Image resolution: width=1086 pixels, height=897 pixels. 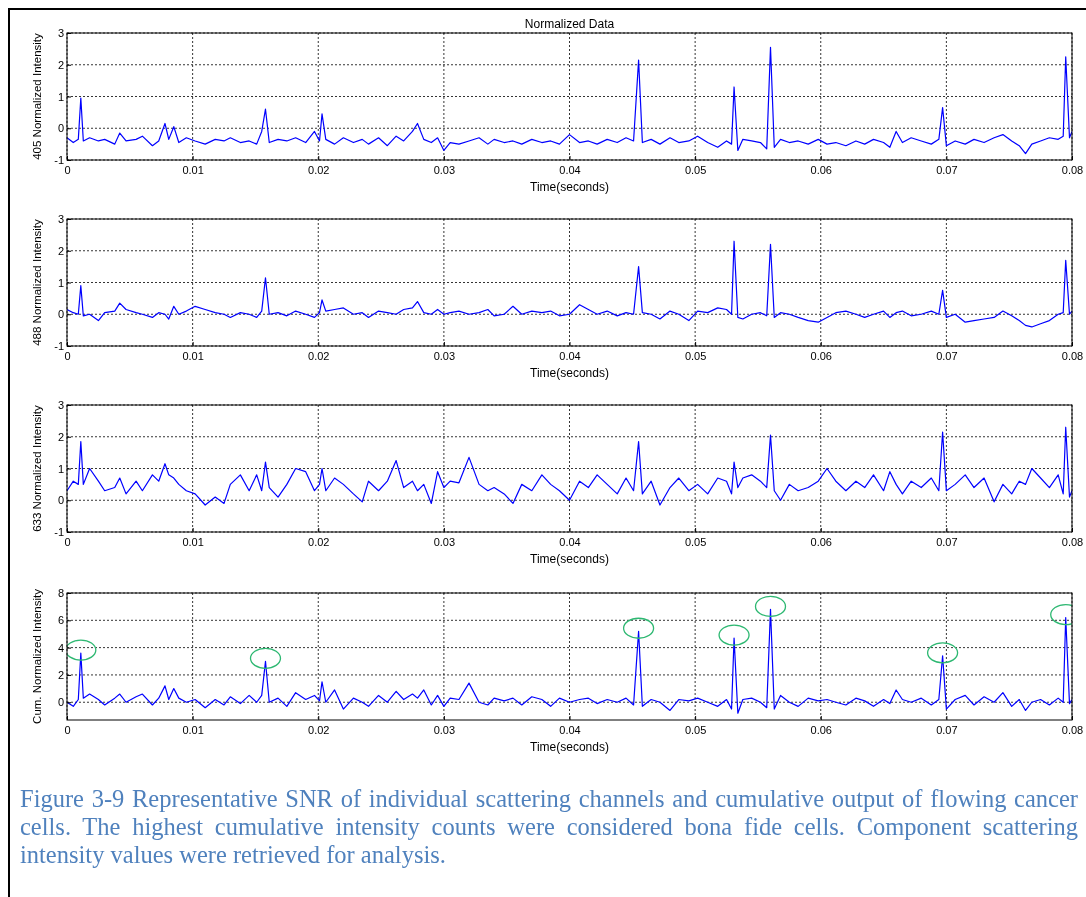 What do you see at coordinates (569, 24) in the screenshot?
I see `chart-title: Normalized Data` at bounding box center [569, 24].